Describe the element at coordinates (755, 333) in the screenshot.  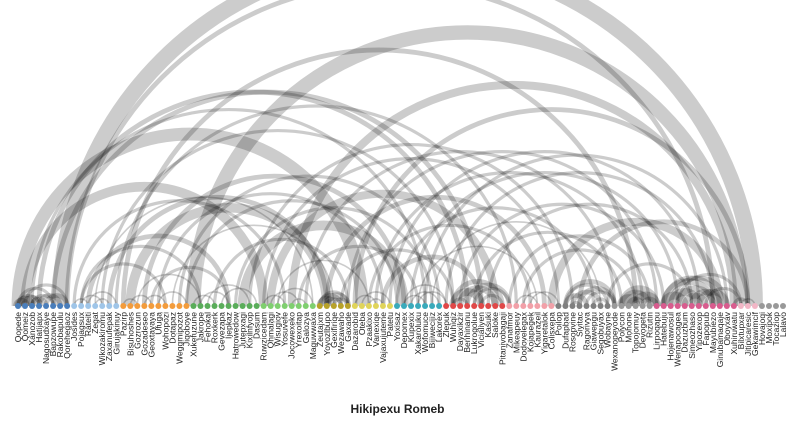
I see `node-label: Gekawimcif` at that location.